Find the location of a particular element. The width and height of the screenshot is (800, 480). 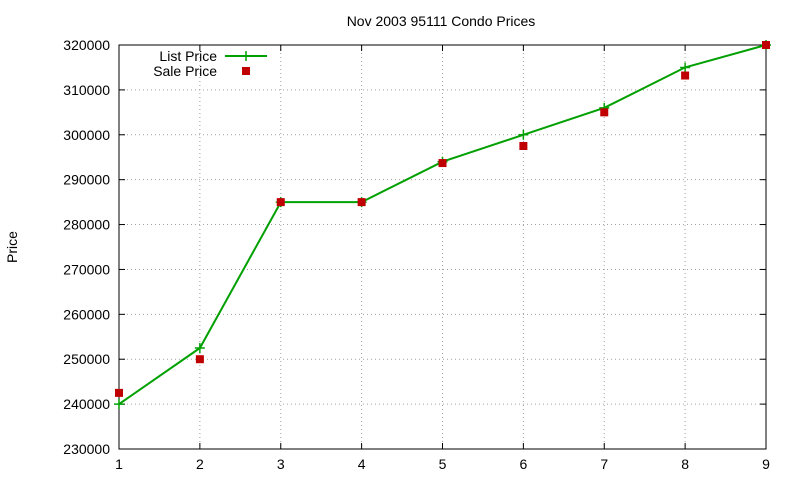

x-tick-labels: 1 2 3 4 5 6 7 8 9 is located at coordinates (442, 464).